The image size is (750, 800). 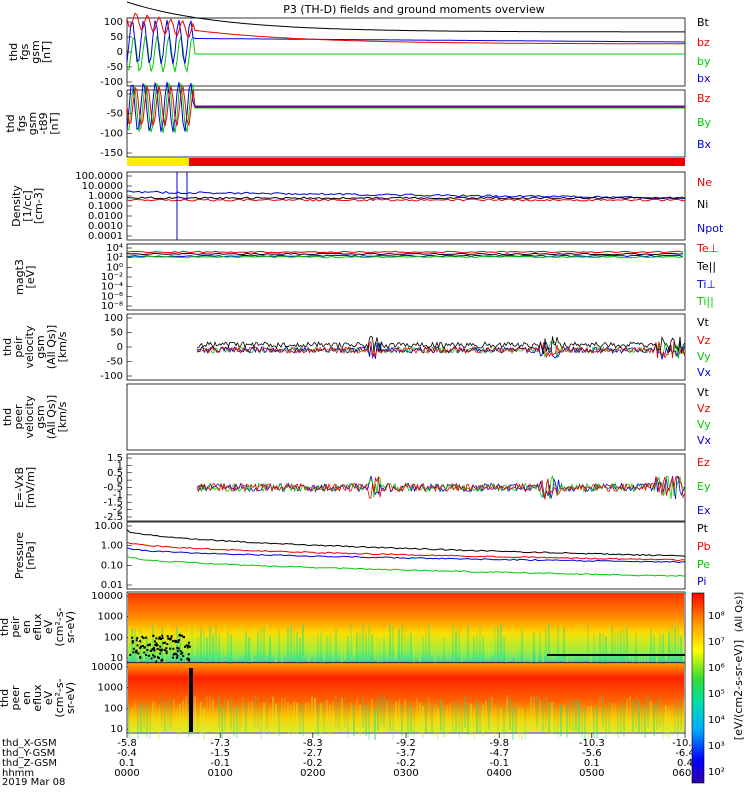 I want to click on bottom-tick-label: -5.6, so click(x=592, y=753).